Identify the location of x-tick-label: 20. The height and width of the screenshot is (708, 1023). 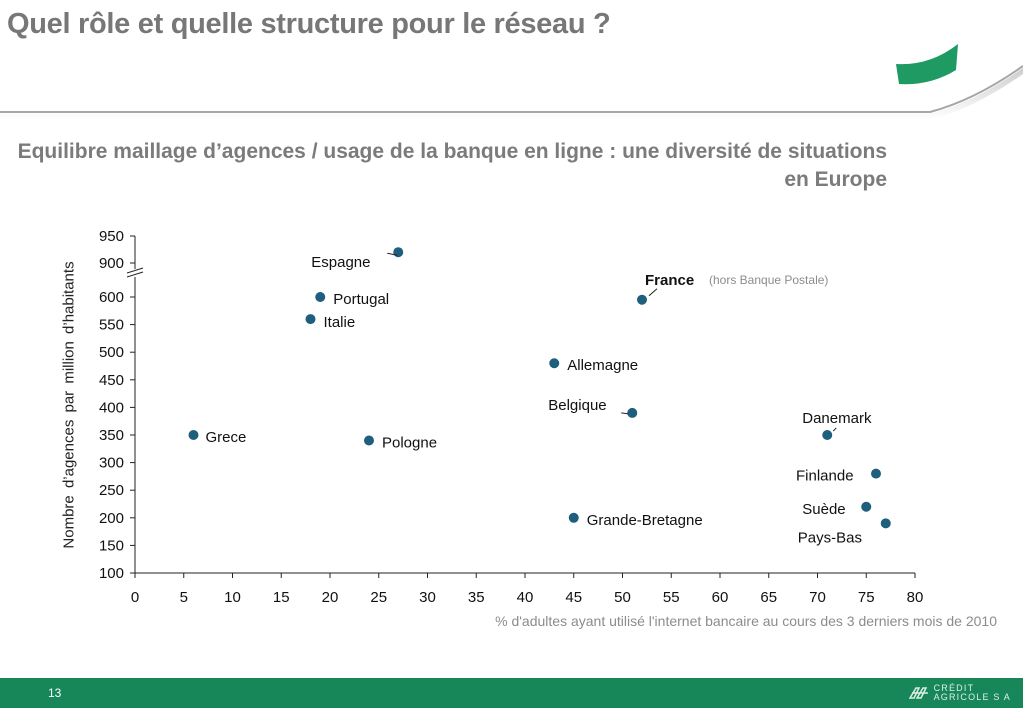
(330, 597).